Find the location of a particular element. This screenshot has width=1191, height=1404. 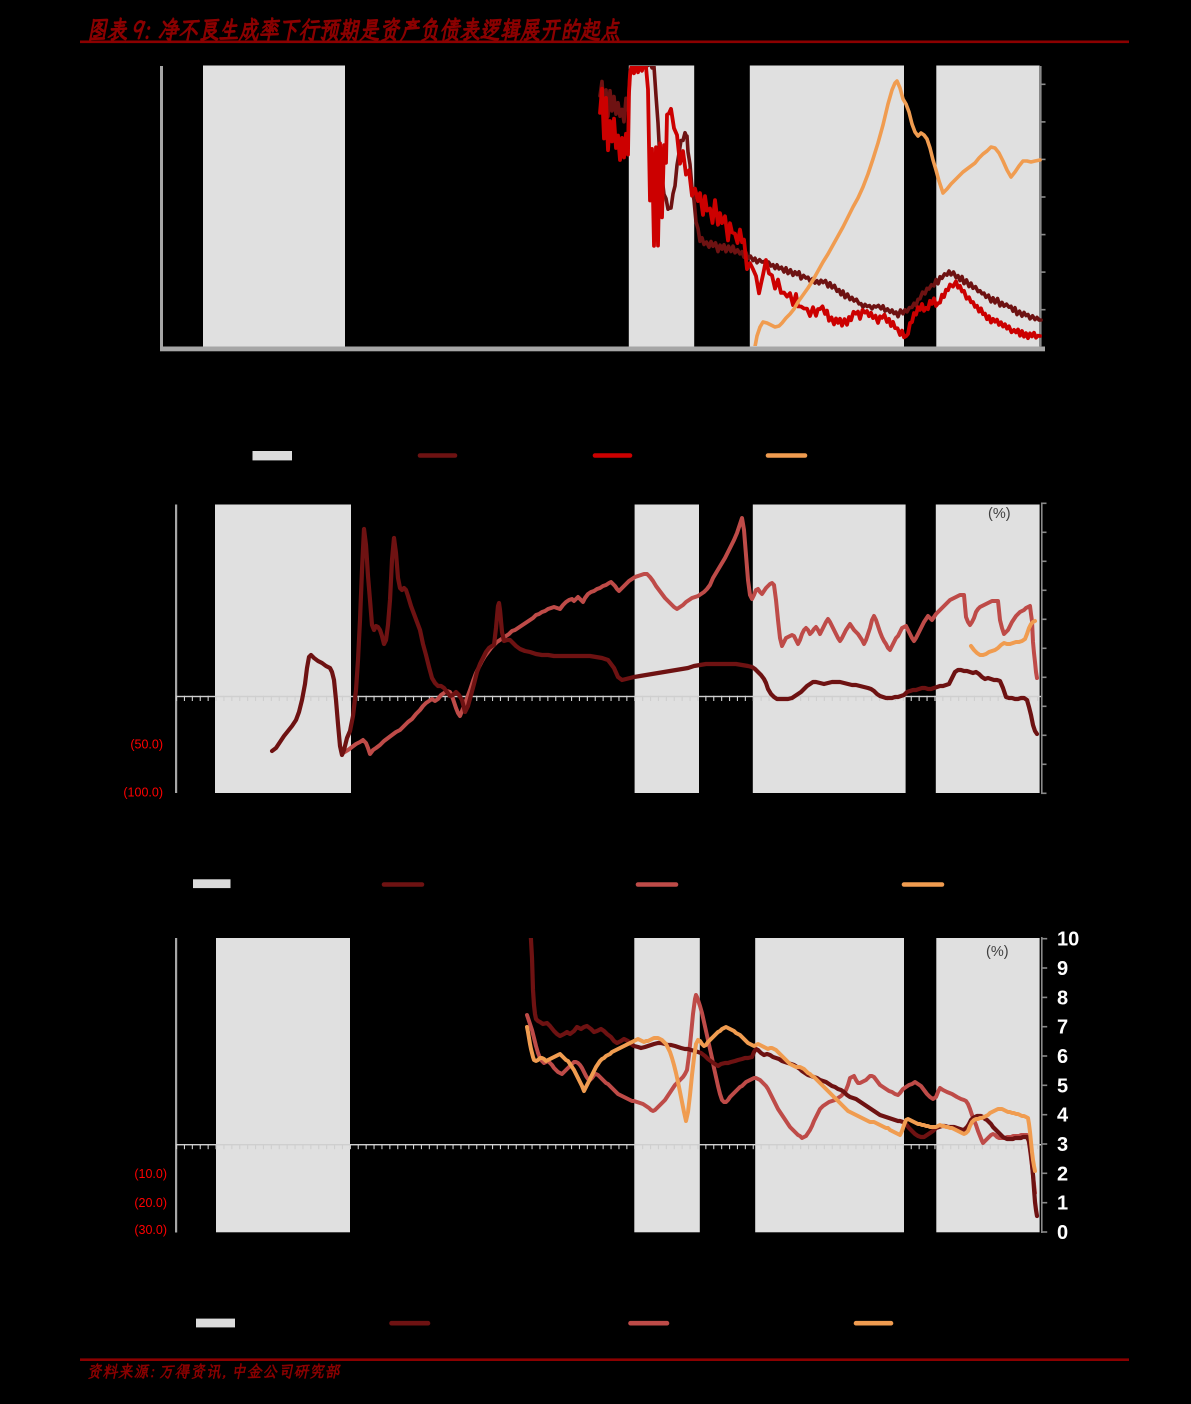

svg-text: (20.0) is located at coordinates (150, 1203).